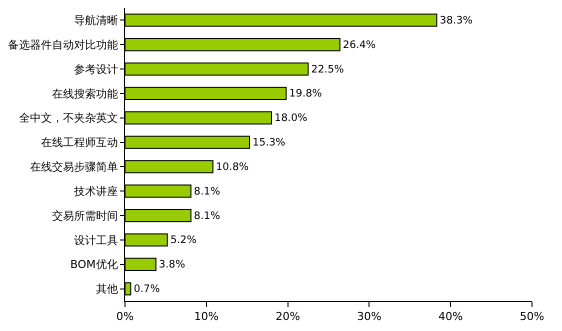  Describe the element at coordinates (68, 118) in the screenshot. I see `y-tick-label: 全中文，不夹杂英文` at that location.